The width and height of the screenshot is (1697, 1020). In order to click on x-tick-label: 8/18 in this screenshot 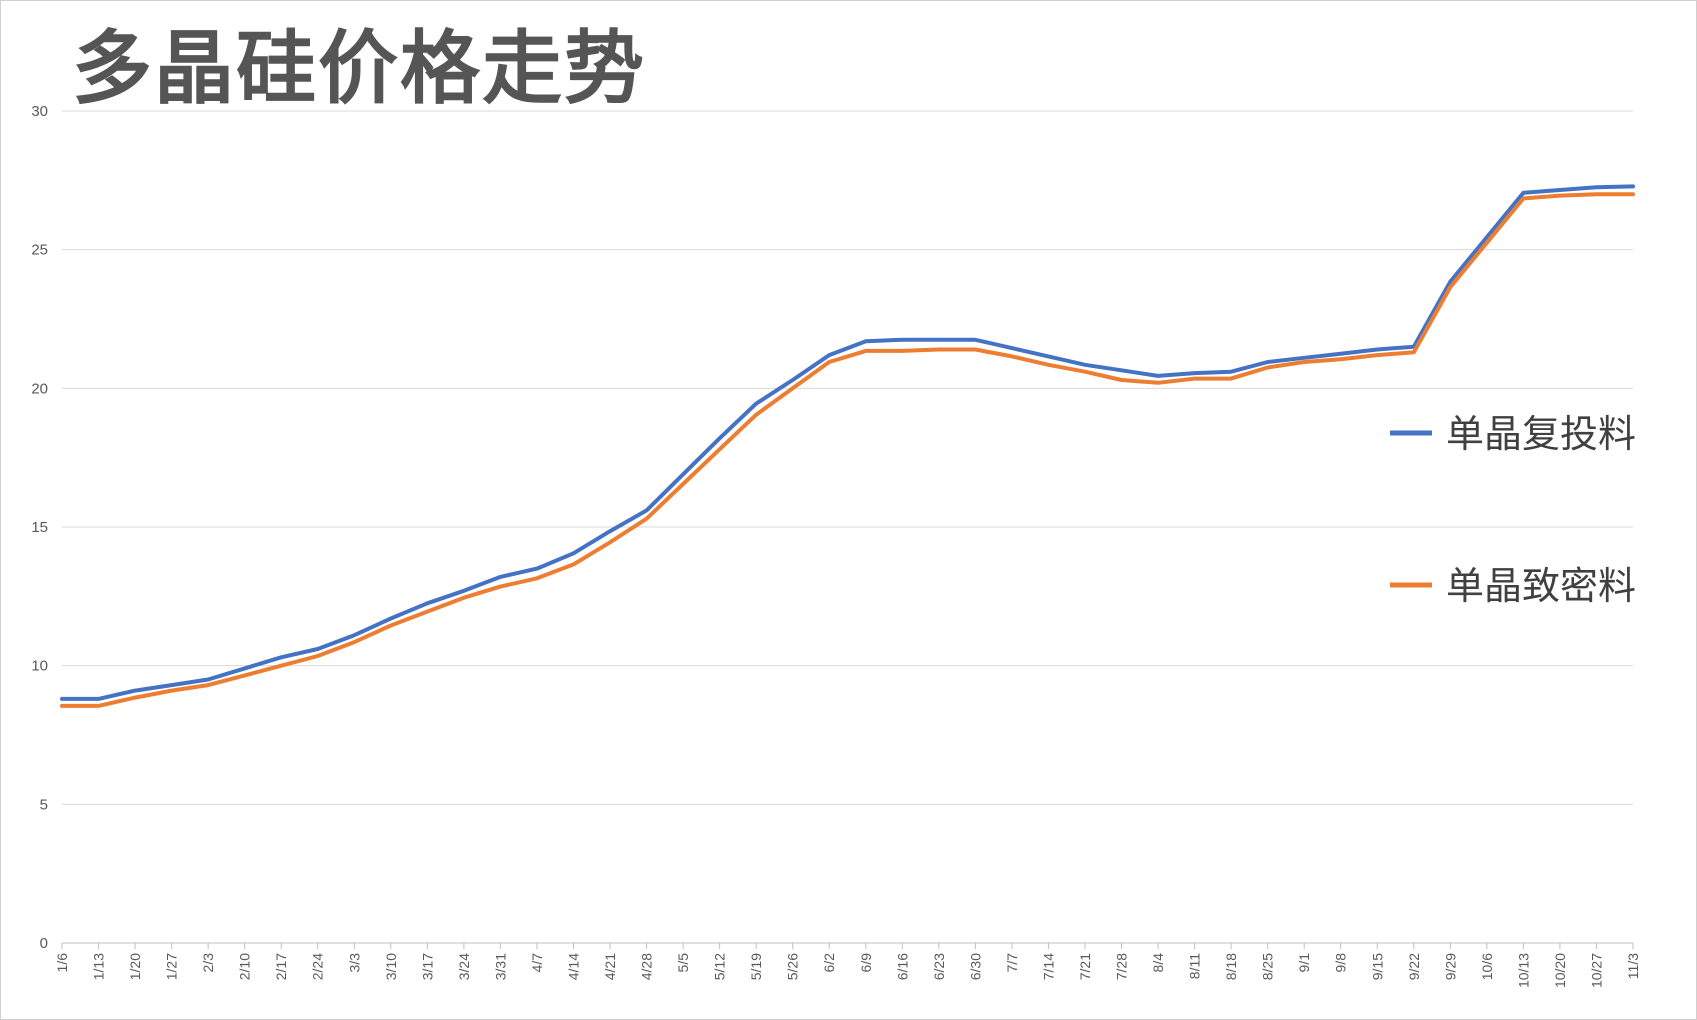, I will do `click(1231, 966)`.